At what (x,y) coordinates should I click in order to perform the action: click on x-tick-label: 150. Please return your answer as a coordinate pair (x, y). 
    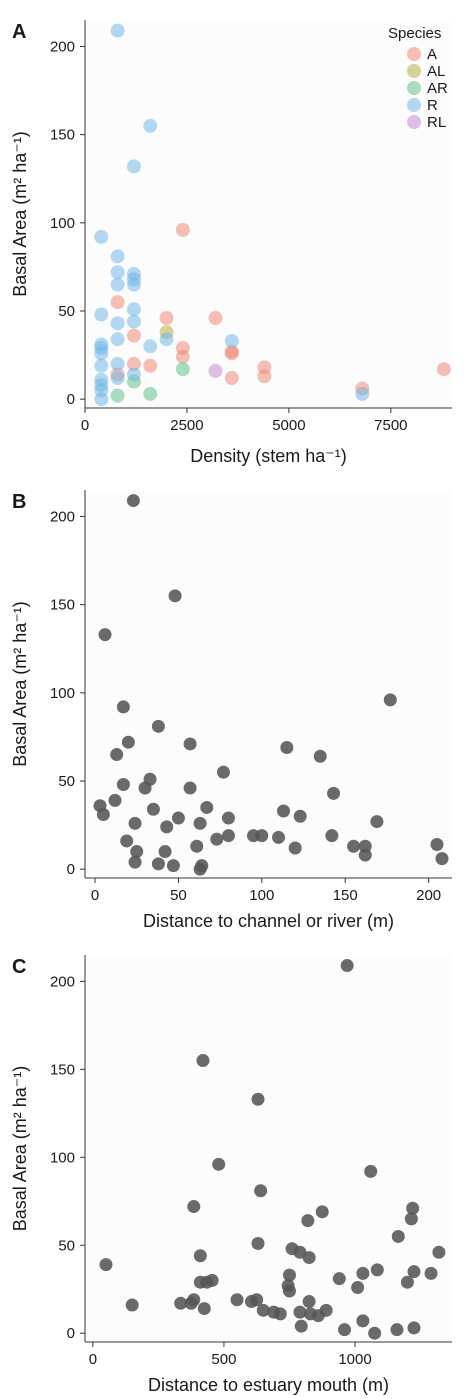
    Looking at the image, I should click on (345, 895).